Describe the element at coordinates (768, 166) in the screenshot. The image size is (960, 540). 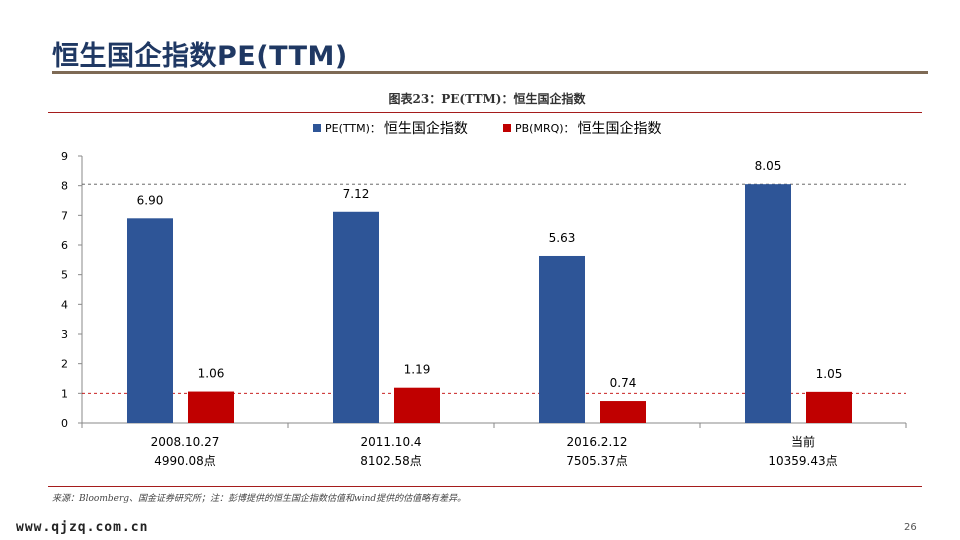
I see `pe-value-label-3: 8.05` at that location.